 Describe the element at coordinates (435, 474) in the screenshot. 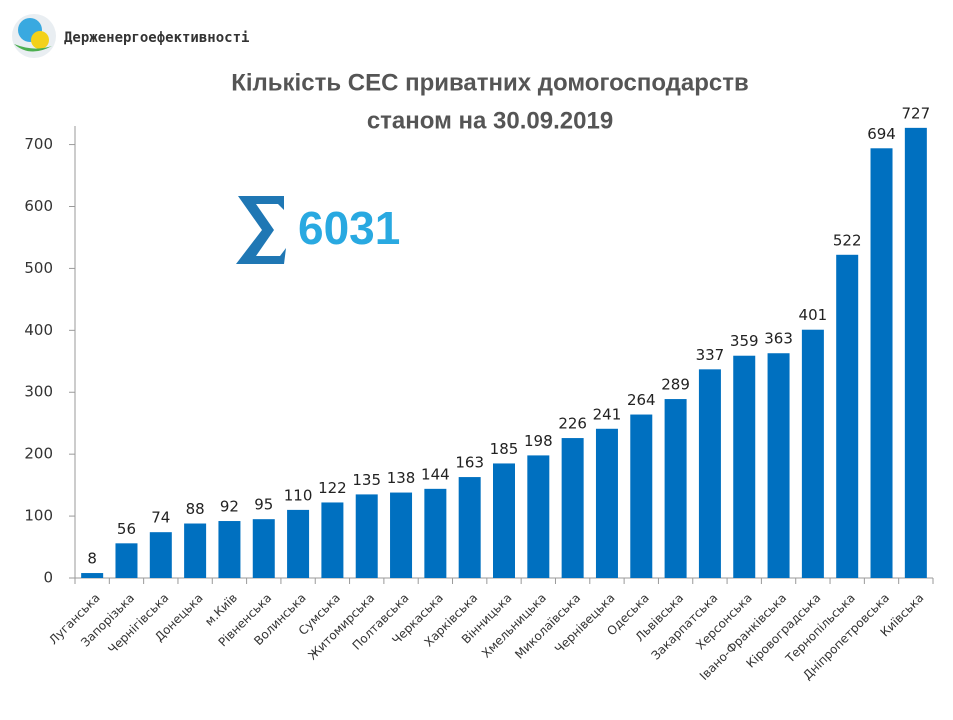

I see `value-label: 144` at that location.